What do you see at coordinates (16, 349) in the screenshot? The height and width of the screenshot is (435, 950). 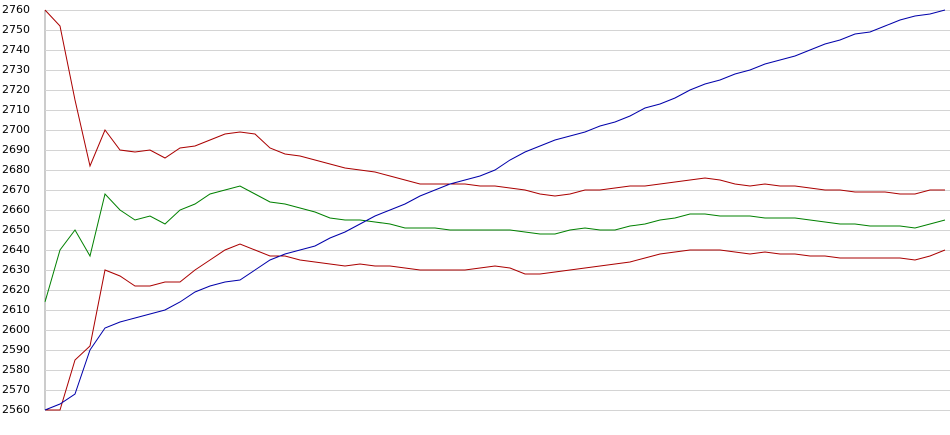 I see `y-tick-label: 2590` at bounding box center [16, 349].